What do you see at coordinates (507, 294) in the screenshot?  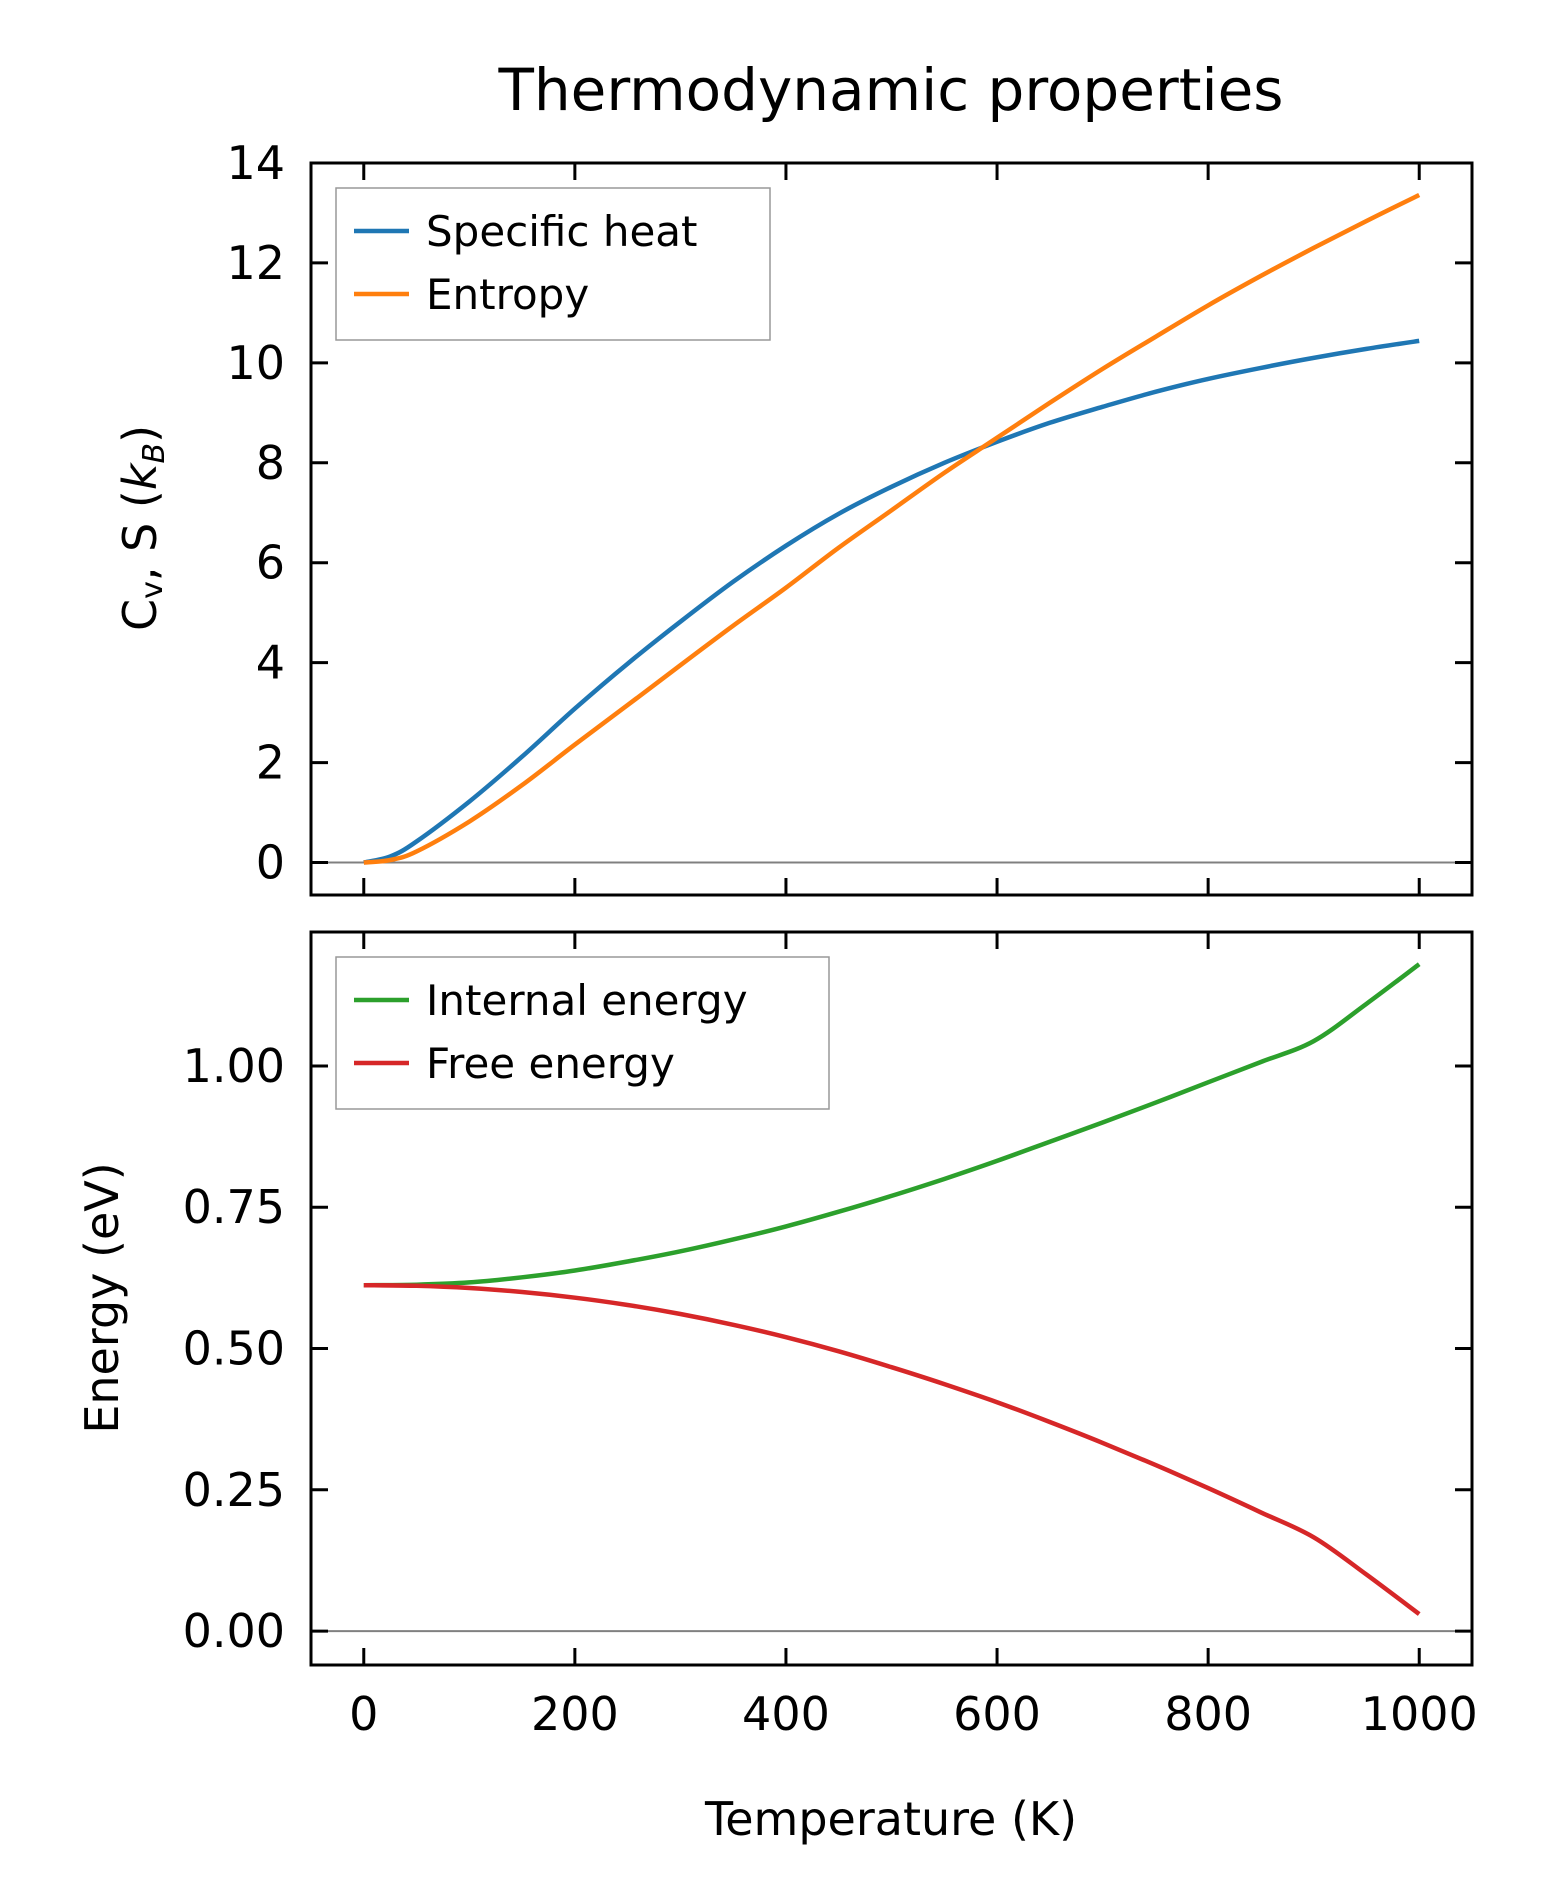 I see `legend-label: Entropy` at bounding box center [507, 294].